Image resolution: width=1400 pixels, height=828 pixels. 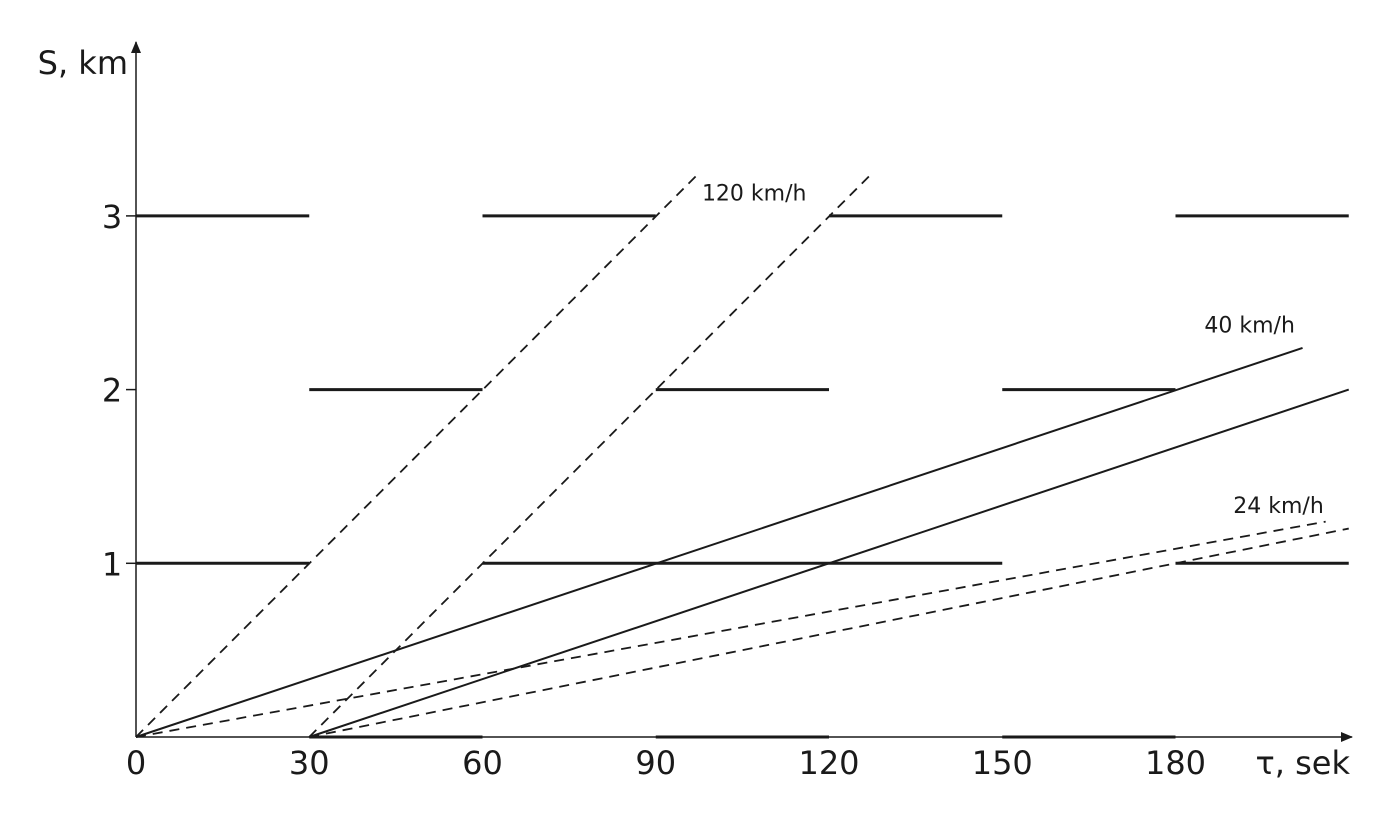 I want to click on y-tick-label-1: 1, so click(x=112, y=564).